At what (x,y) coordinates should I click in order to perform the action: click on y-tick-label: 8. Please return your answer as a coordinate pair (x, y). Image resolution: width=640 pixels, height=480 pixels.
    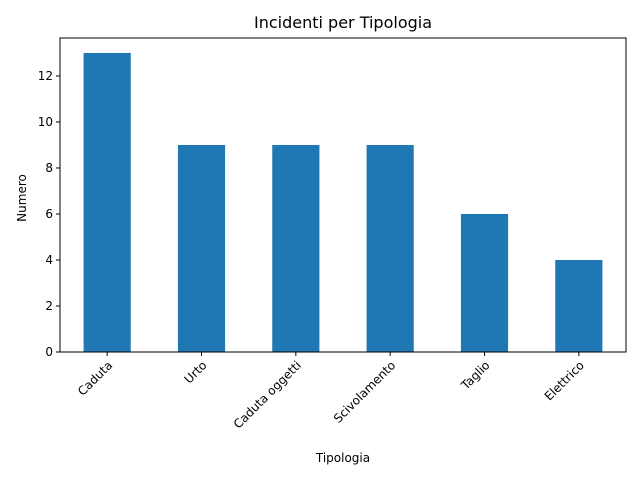
    Looking at the image, I should click on (49, 168).